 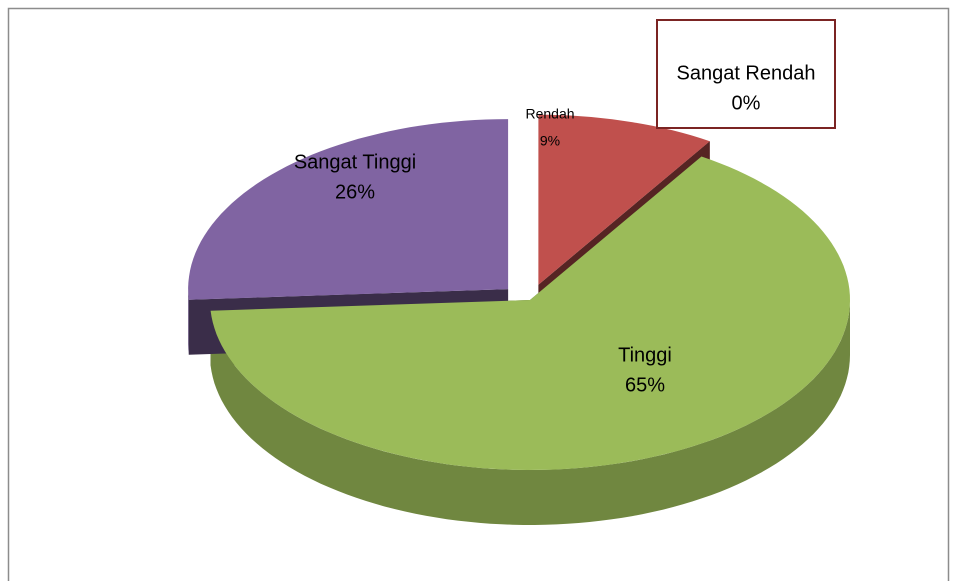 What do you see at coordinates (549, 114) in the screenshot?
I see `category-label: Rendah` at bounding box center [549, 114].